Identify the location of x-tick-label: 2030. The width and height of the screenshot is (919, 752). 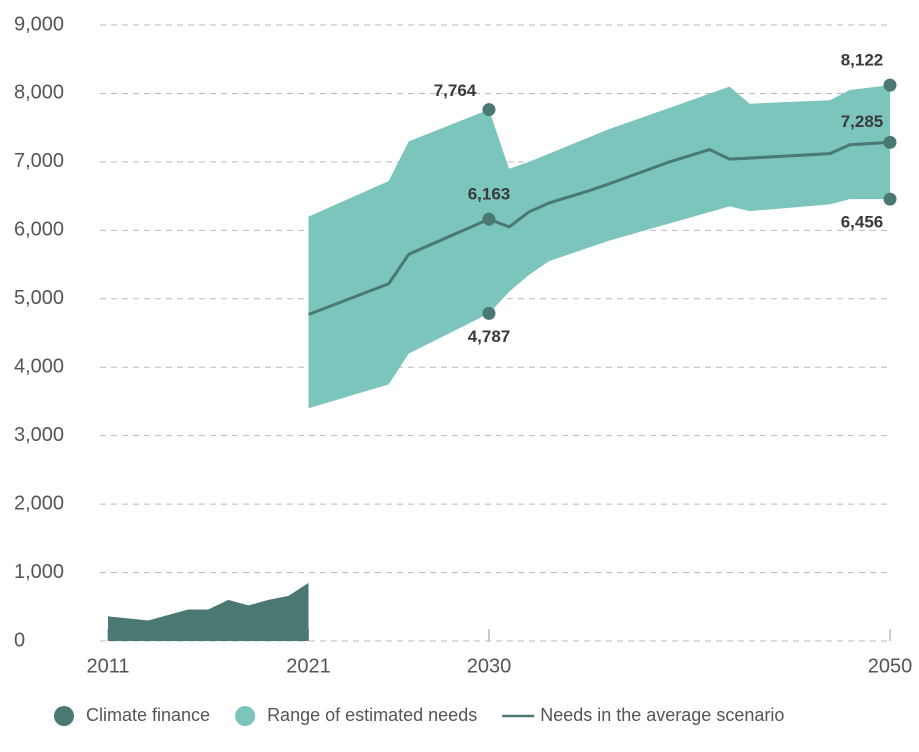
(489, 666).